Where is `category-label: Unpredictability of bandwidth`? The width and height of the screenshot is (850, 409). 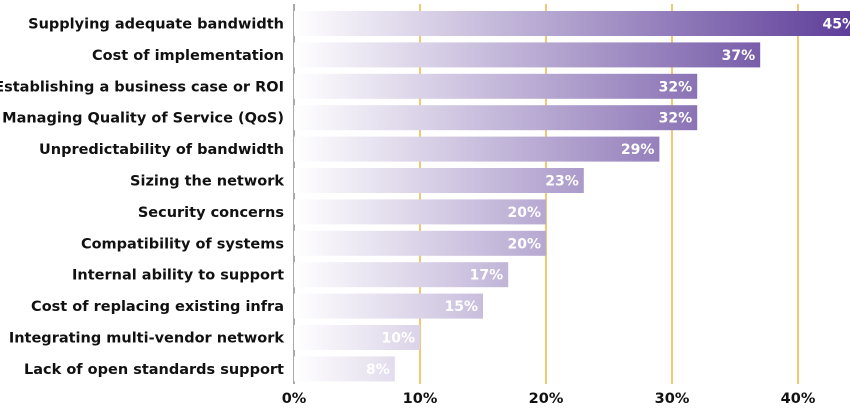 category-label: Unpredictability of bandwidth is located at coordinates (161, 150).